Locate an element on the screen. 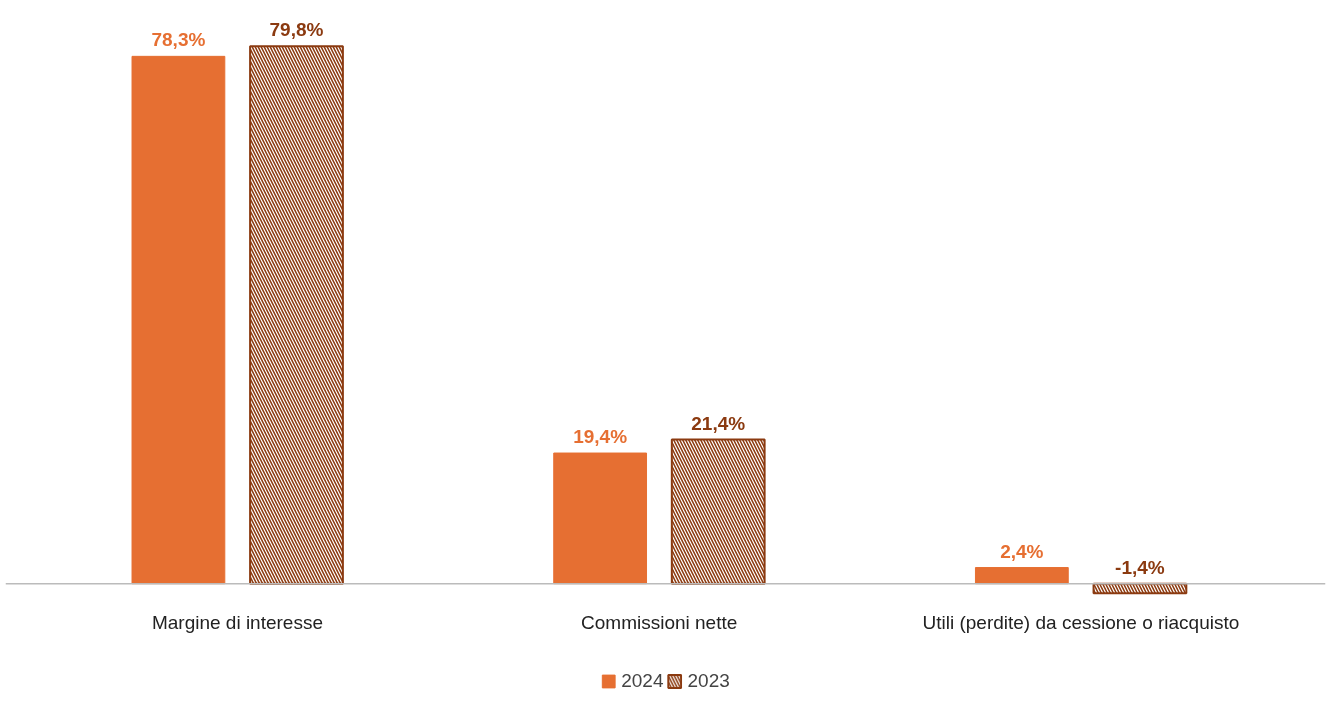 The width and height of the screenshot is (1338, 724). x-tick-label: Utili (perdite) da cessione o riacquisto is located at coordinates (1081, 623).